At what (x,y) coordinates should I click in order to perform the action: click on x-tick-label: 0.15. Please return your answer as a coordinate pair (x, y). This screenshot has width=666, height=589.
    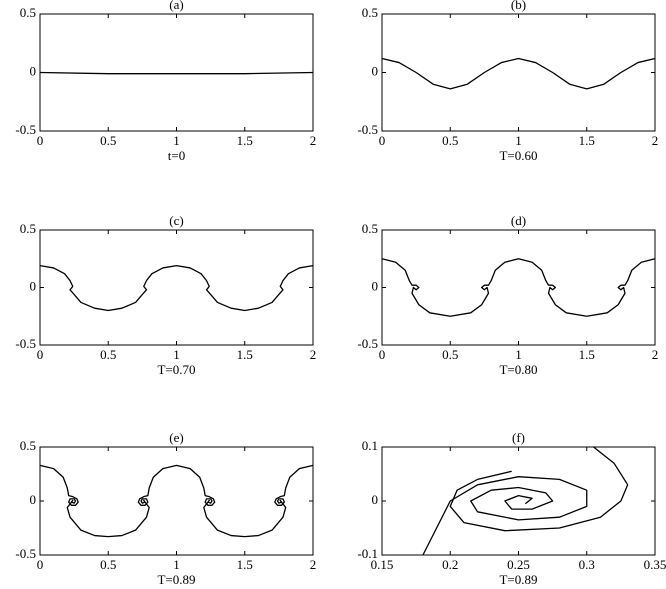
    Looking at the image, I should click on (382, 564).